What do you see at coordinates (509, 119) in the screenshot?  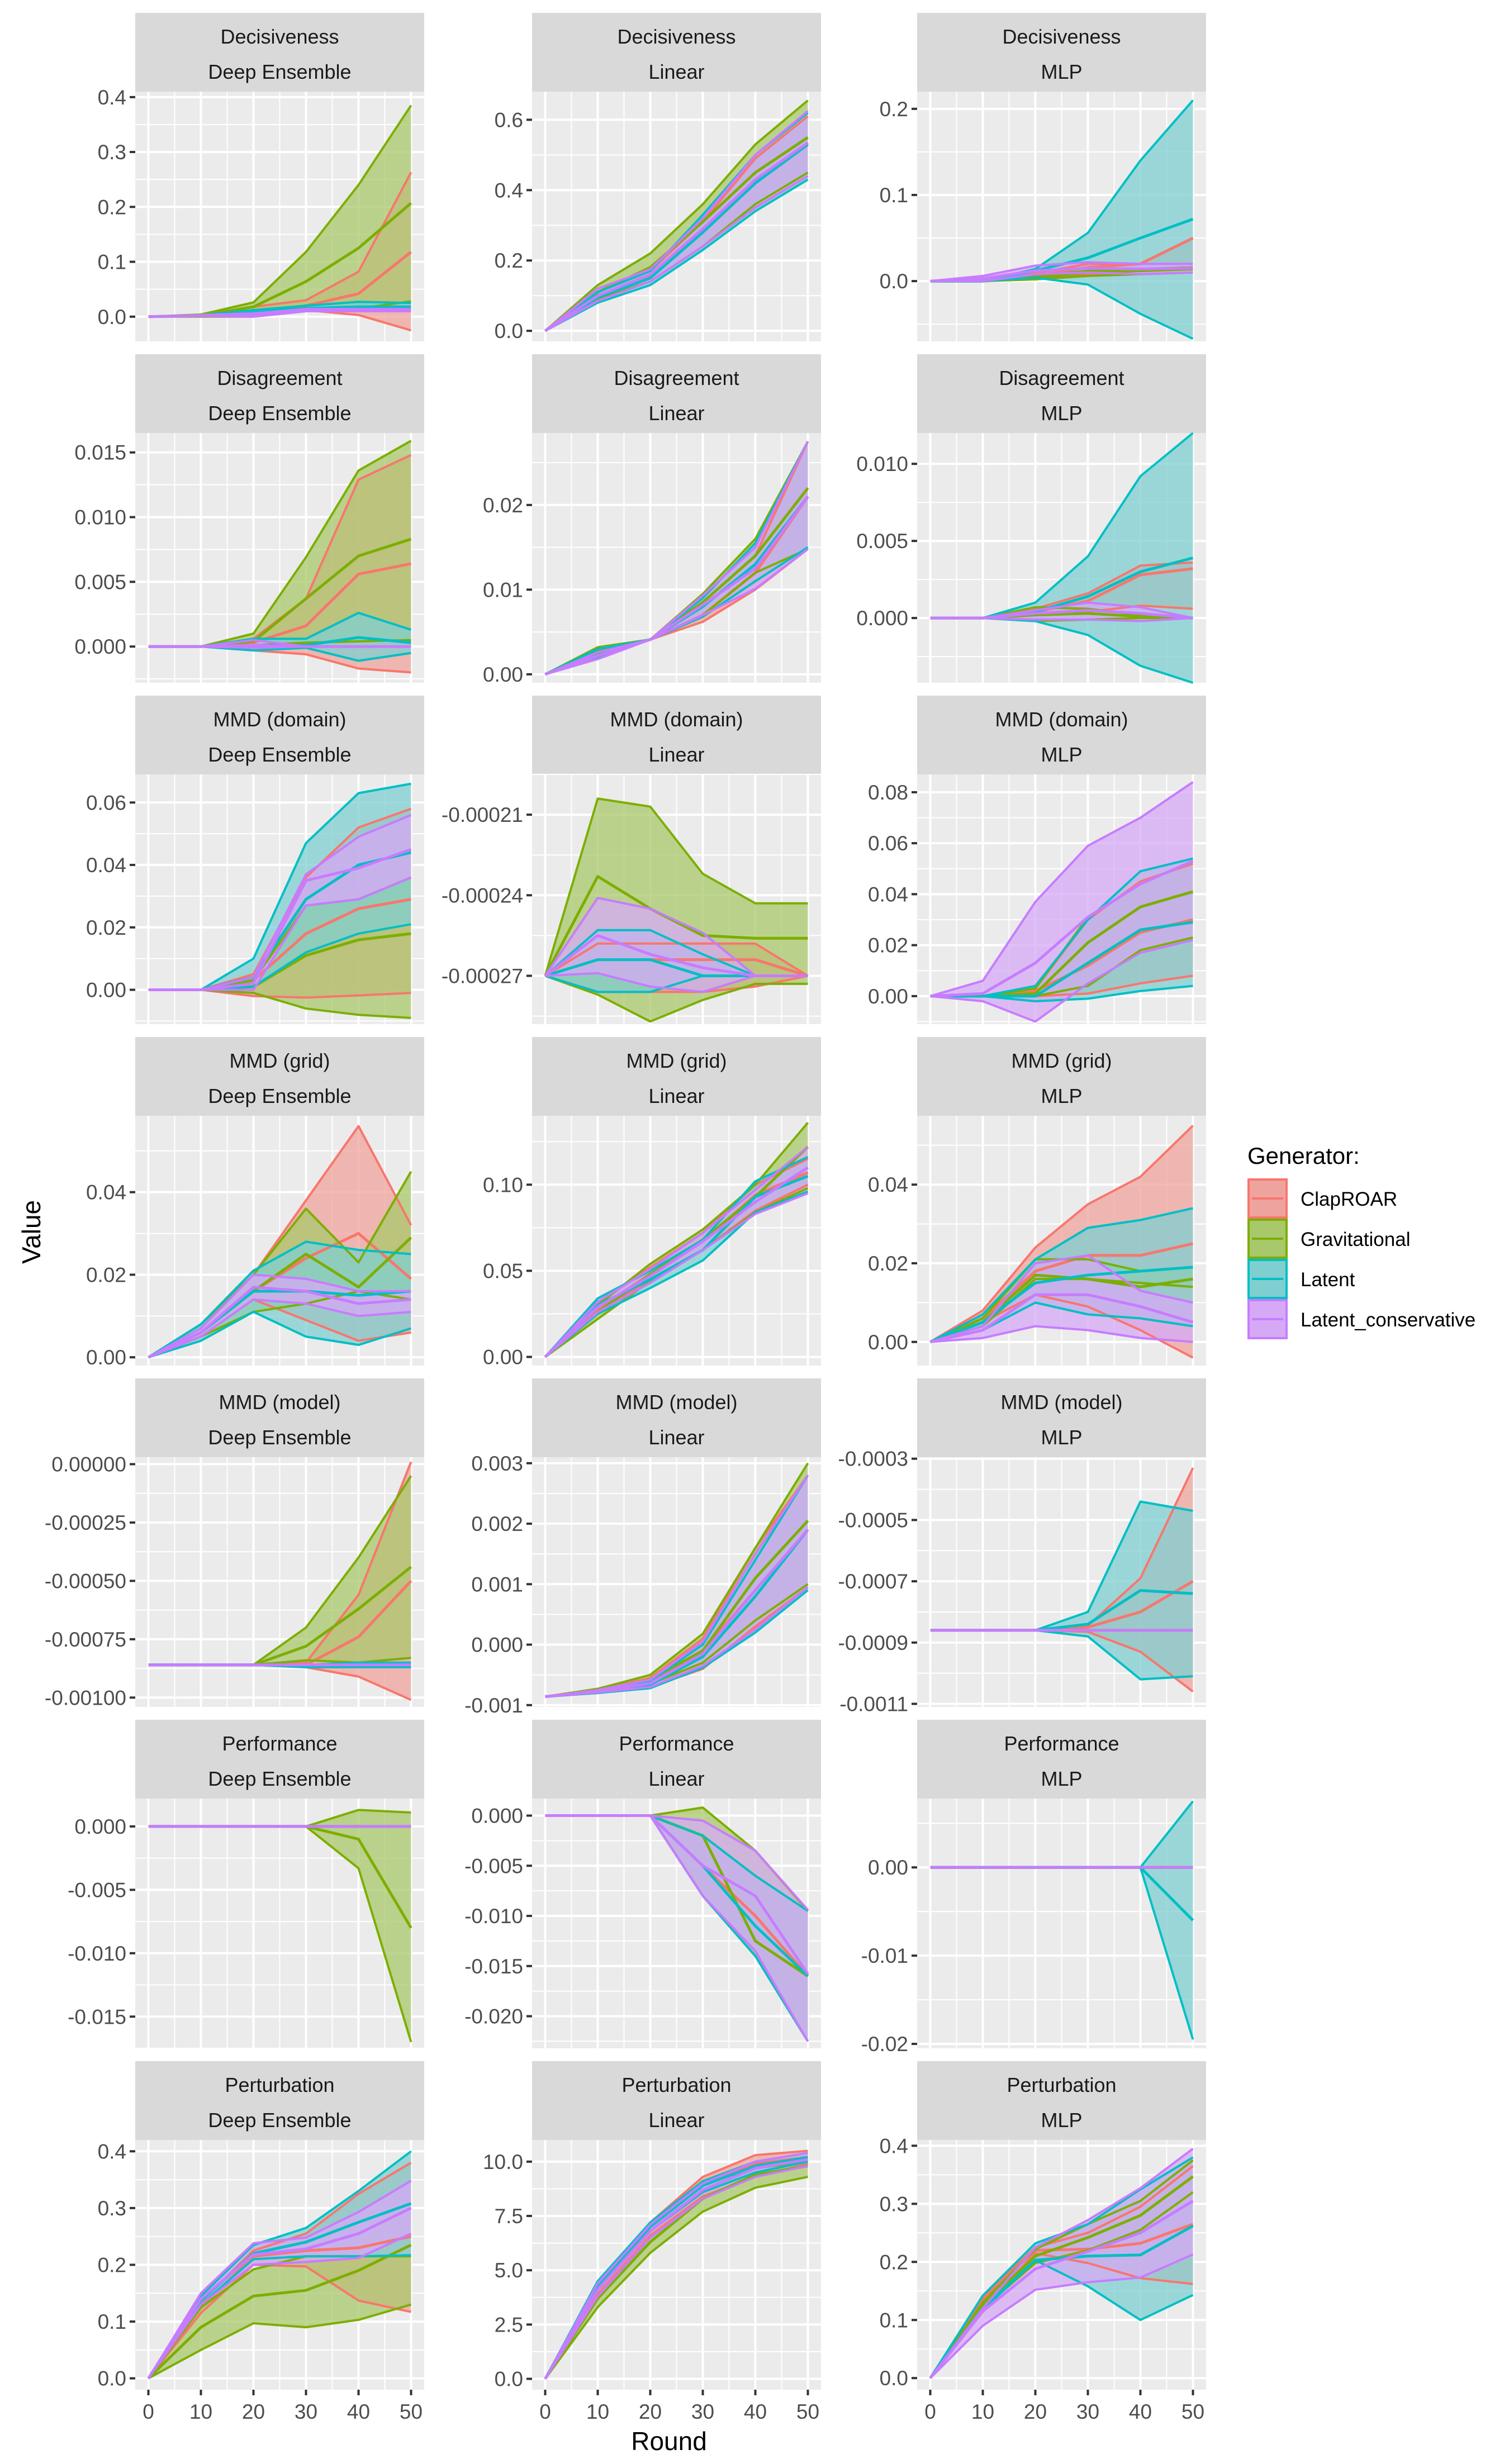 I see `y-tick-label: 0.6` at bounding box center [509, 119].